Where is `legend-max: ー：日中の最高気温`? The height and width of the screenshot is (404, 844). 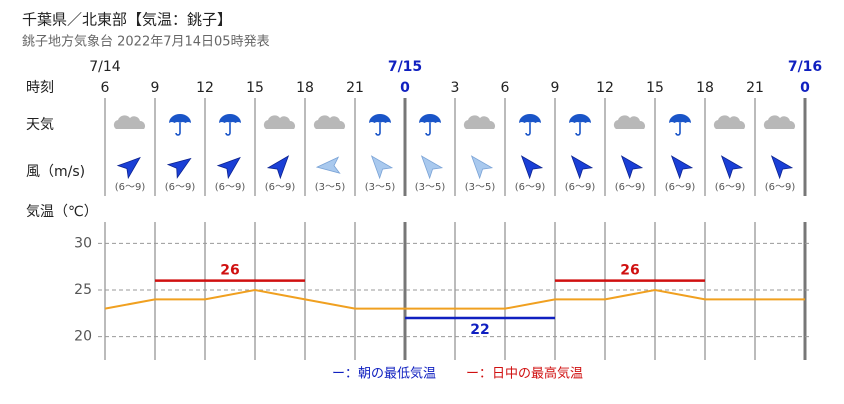
legend-max: ー：日中の最高気温 is located at coordinates (524, 374).